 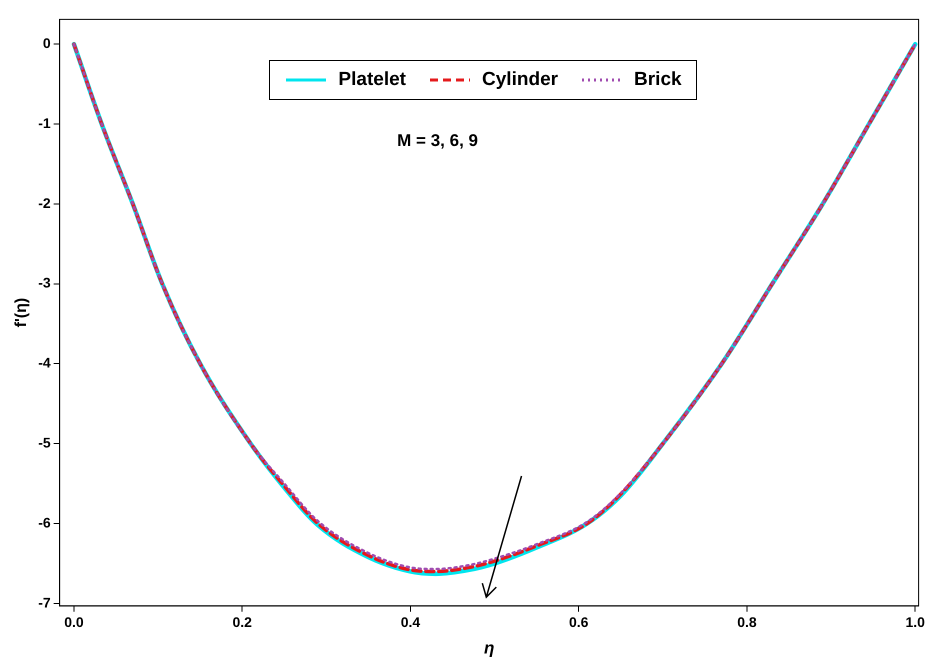 What do you see at coordinates (437, 141) in the screenshot?
I see `annotation: M = 3, 6, 9` at bounding box center [437, 141].